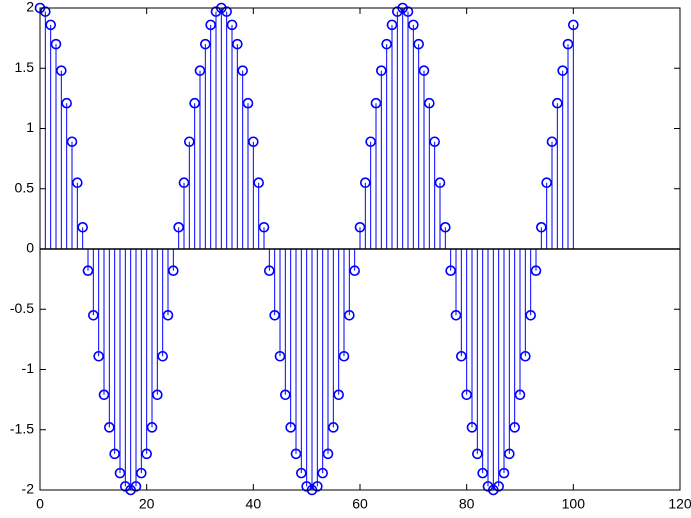 The height and width of the screenshot is (518, 691). I want to click on x-tick-label: 100, so click(574, 504).